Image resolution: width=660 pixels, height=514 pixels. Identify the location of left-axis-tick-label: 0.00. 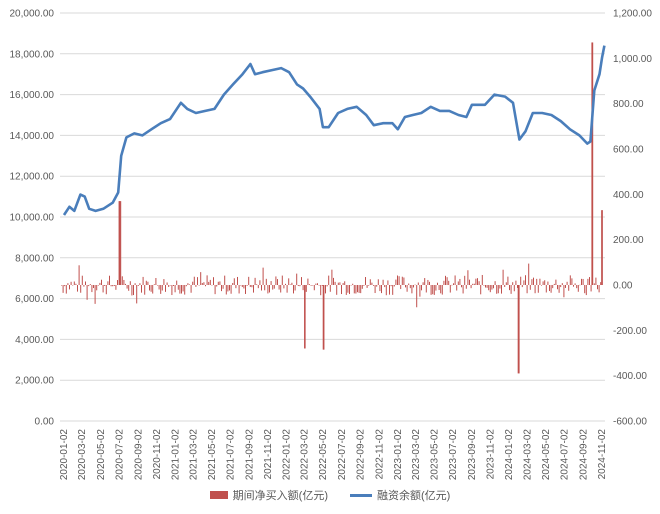
(45, 422).